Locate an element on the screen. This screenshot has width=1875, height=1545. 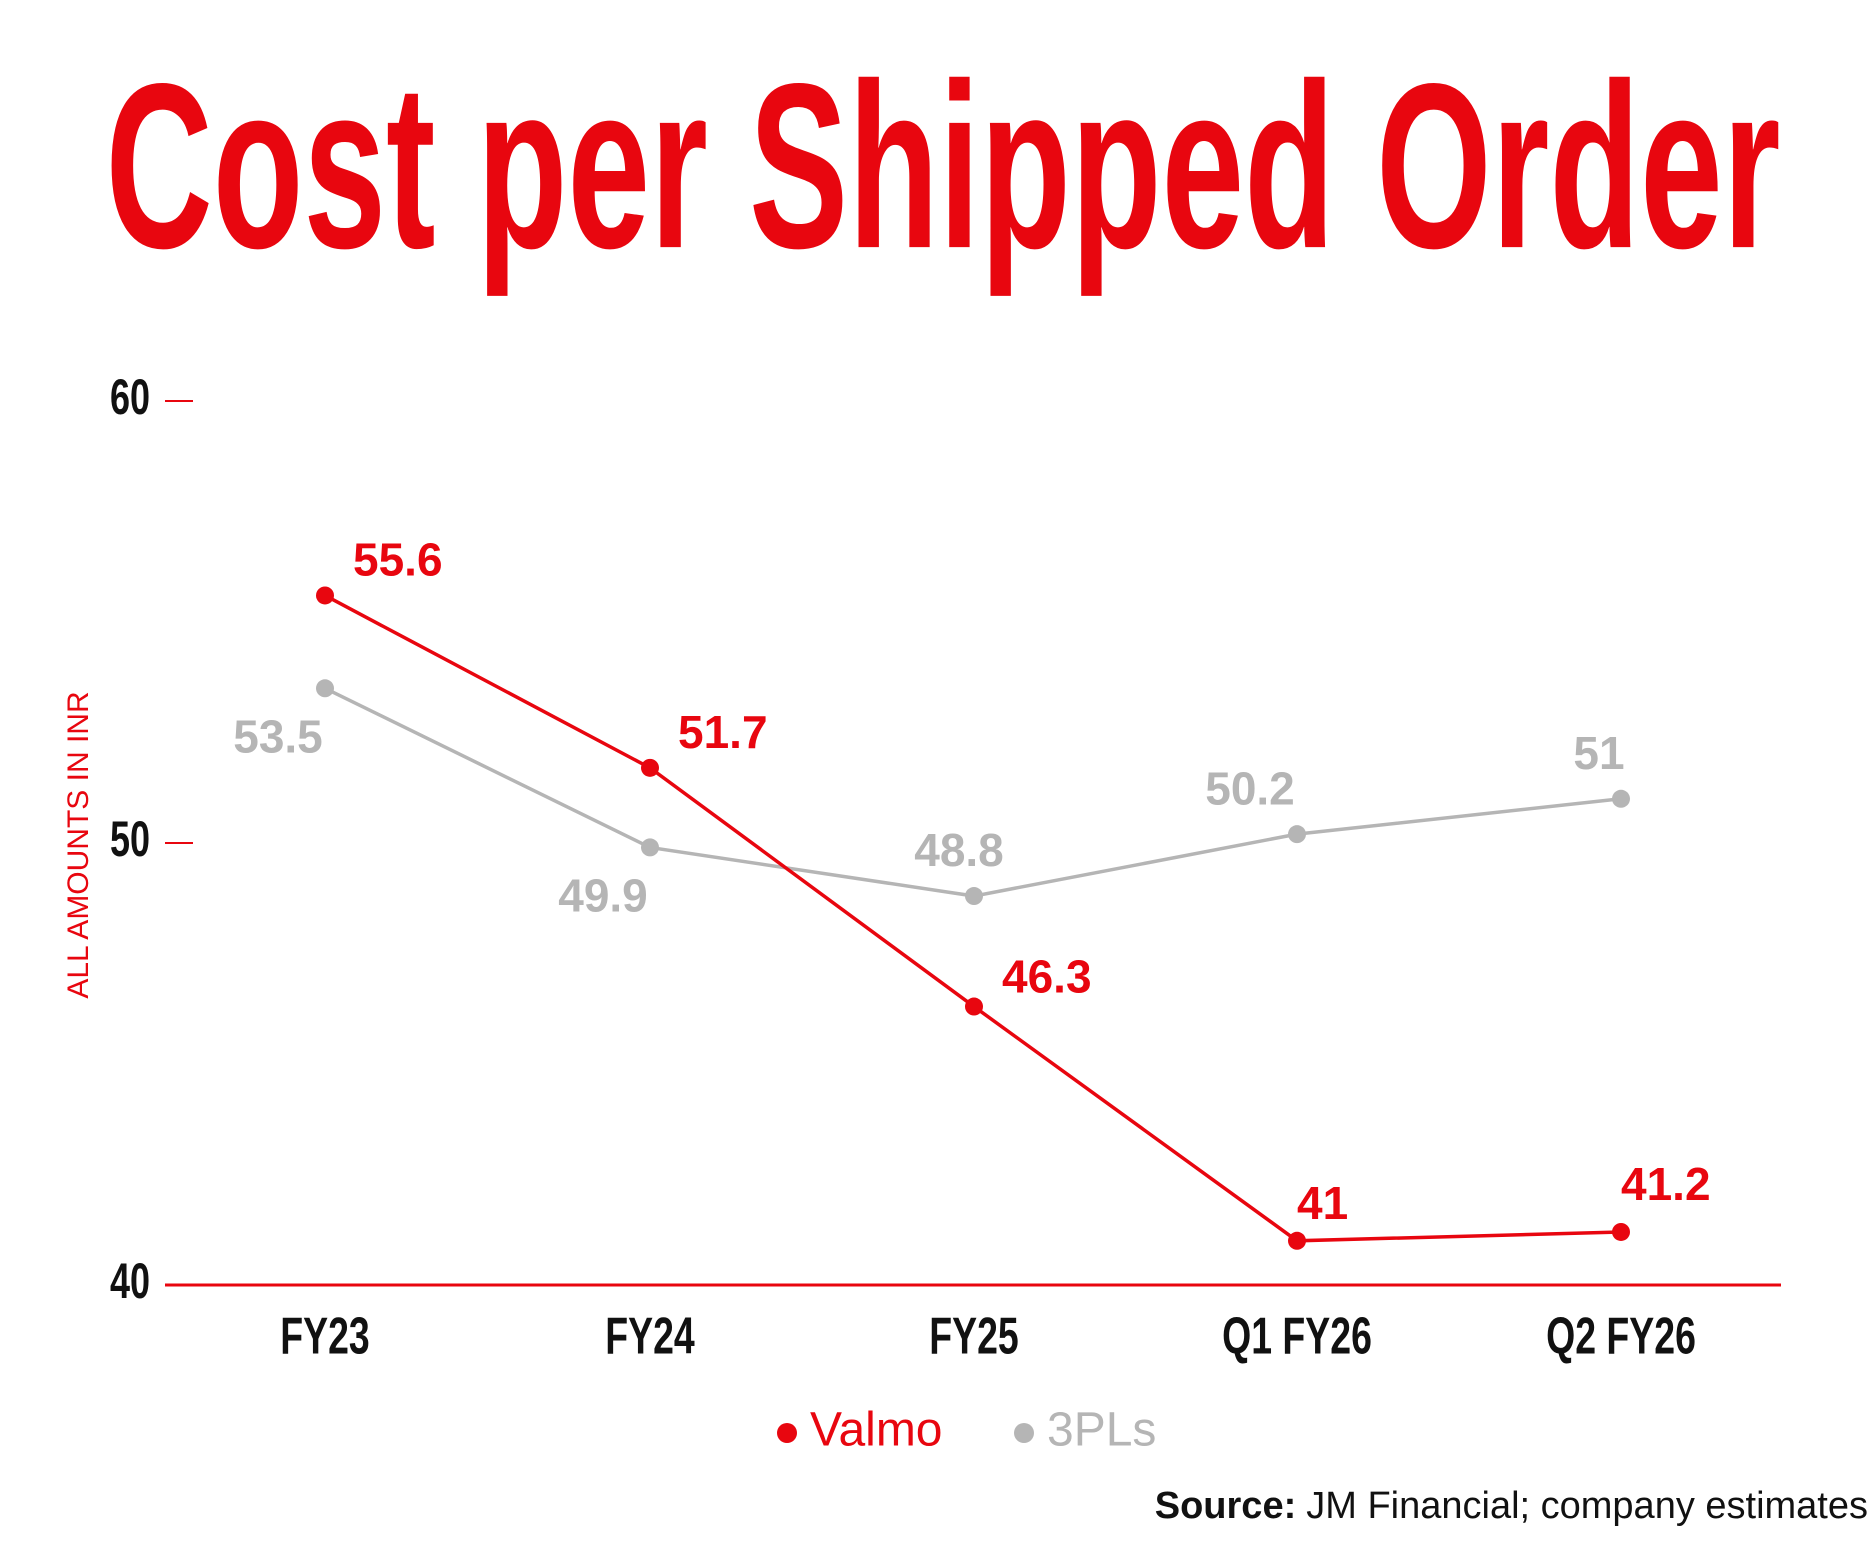
data-label: 48.8 is located at coordinates (959, 850).